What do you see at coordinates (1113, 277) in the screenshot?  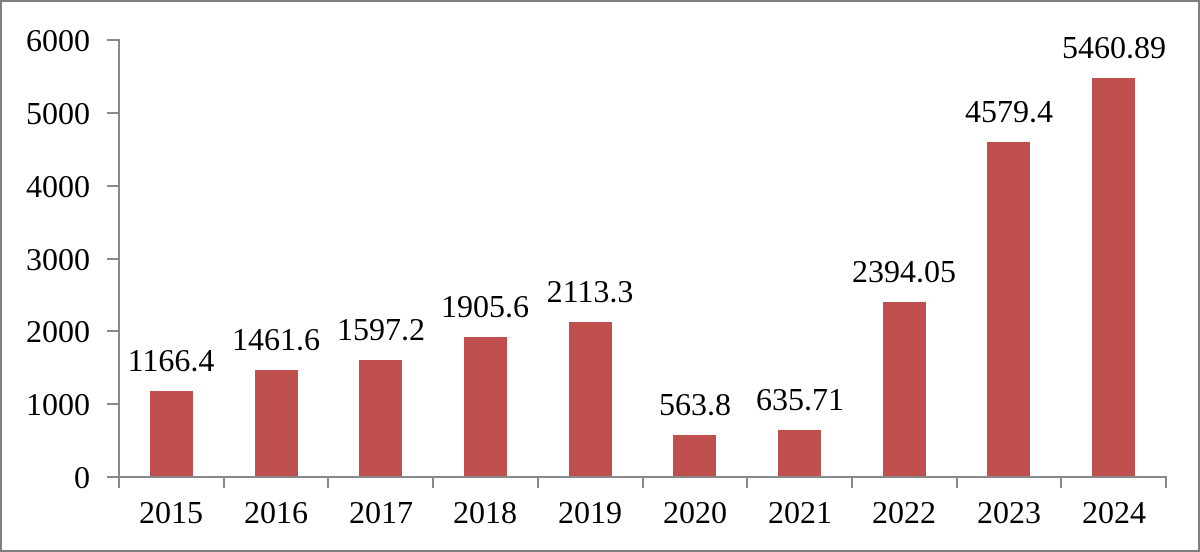 I see `bar-2024` at bounding box center [1113, 277].